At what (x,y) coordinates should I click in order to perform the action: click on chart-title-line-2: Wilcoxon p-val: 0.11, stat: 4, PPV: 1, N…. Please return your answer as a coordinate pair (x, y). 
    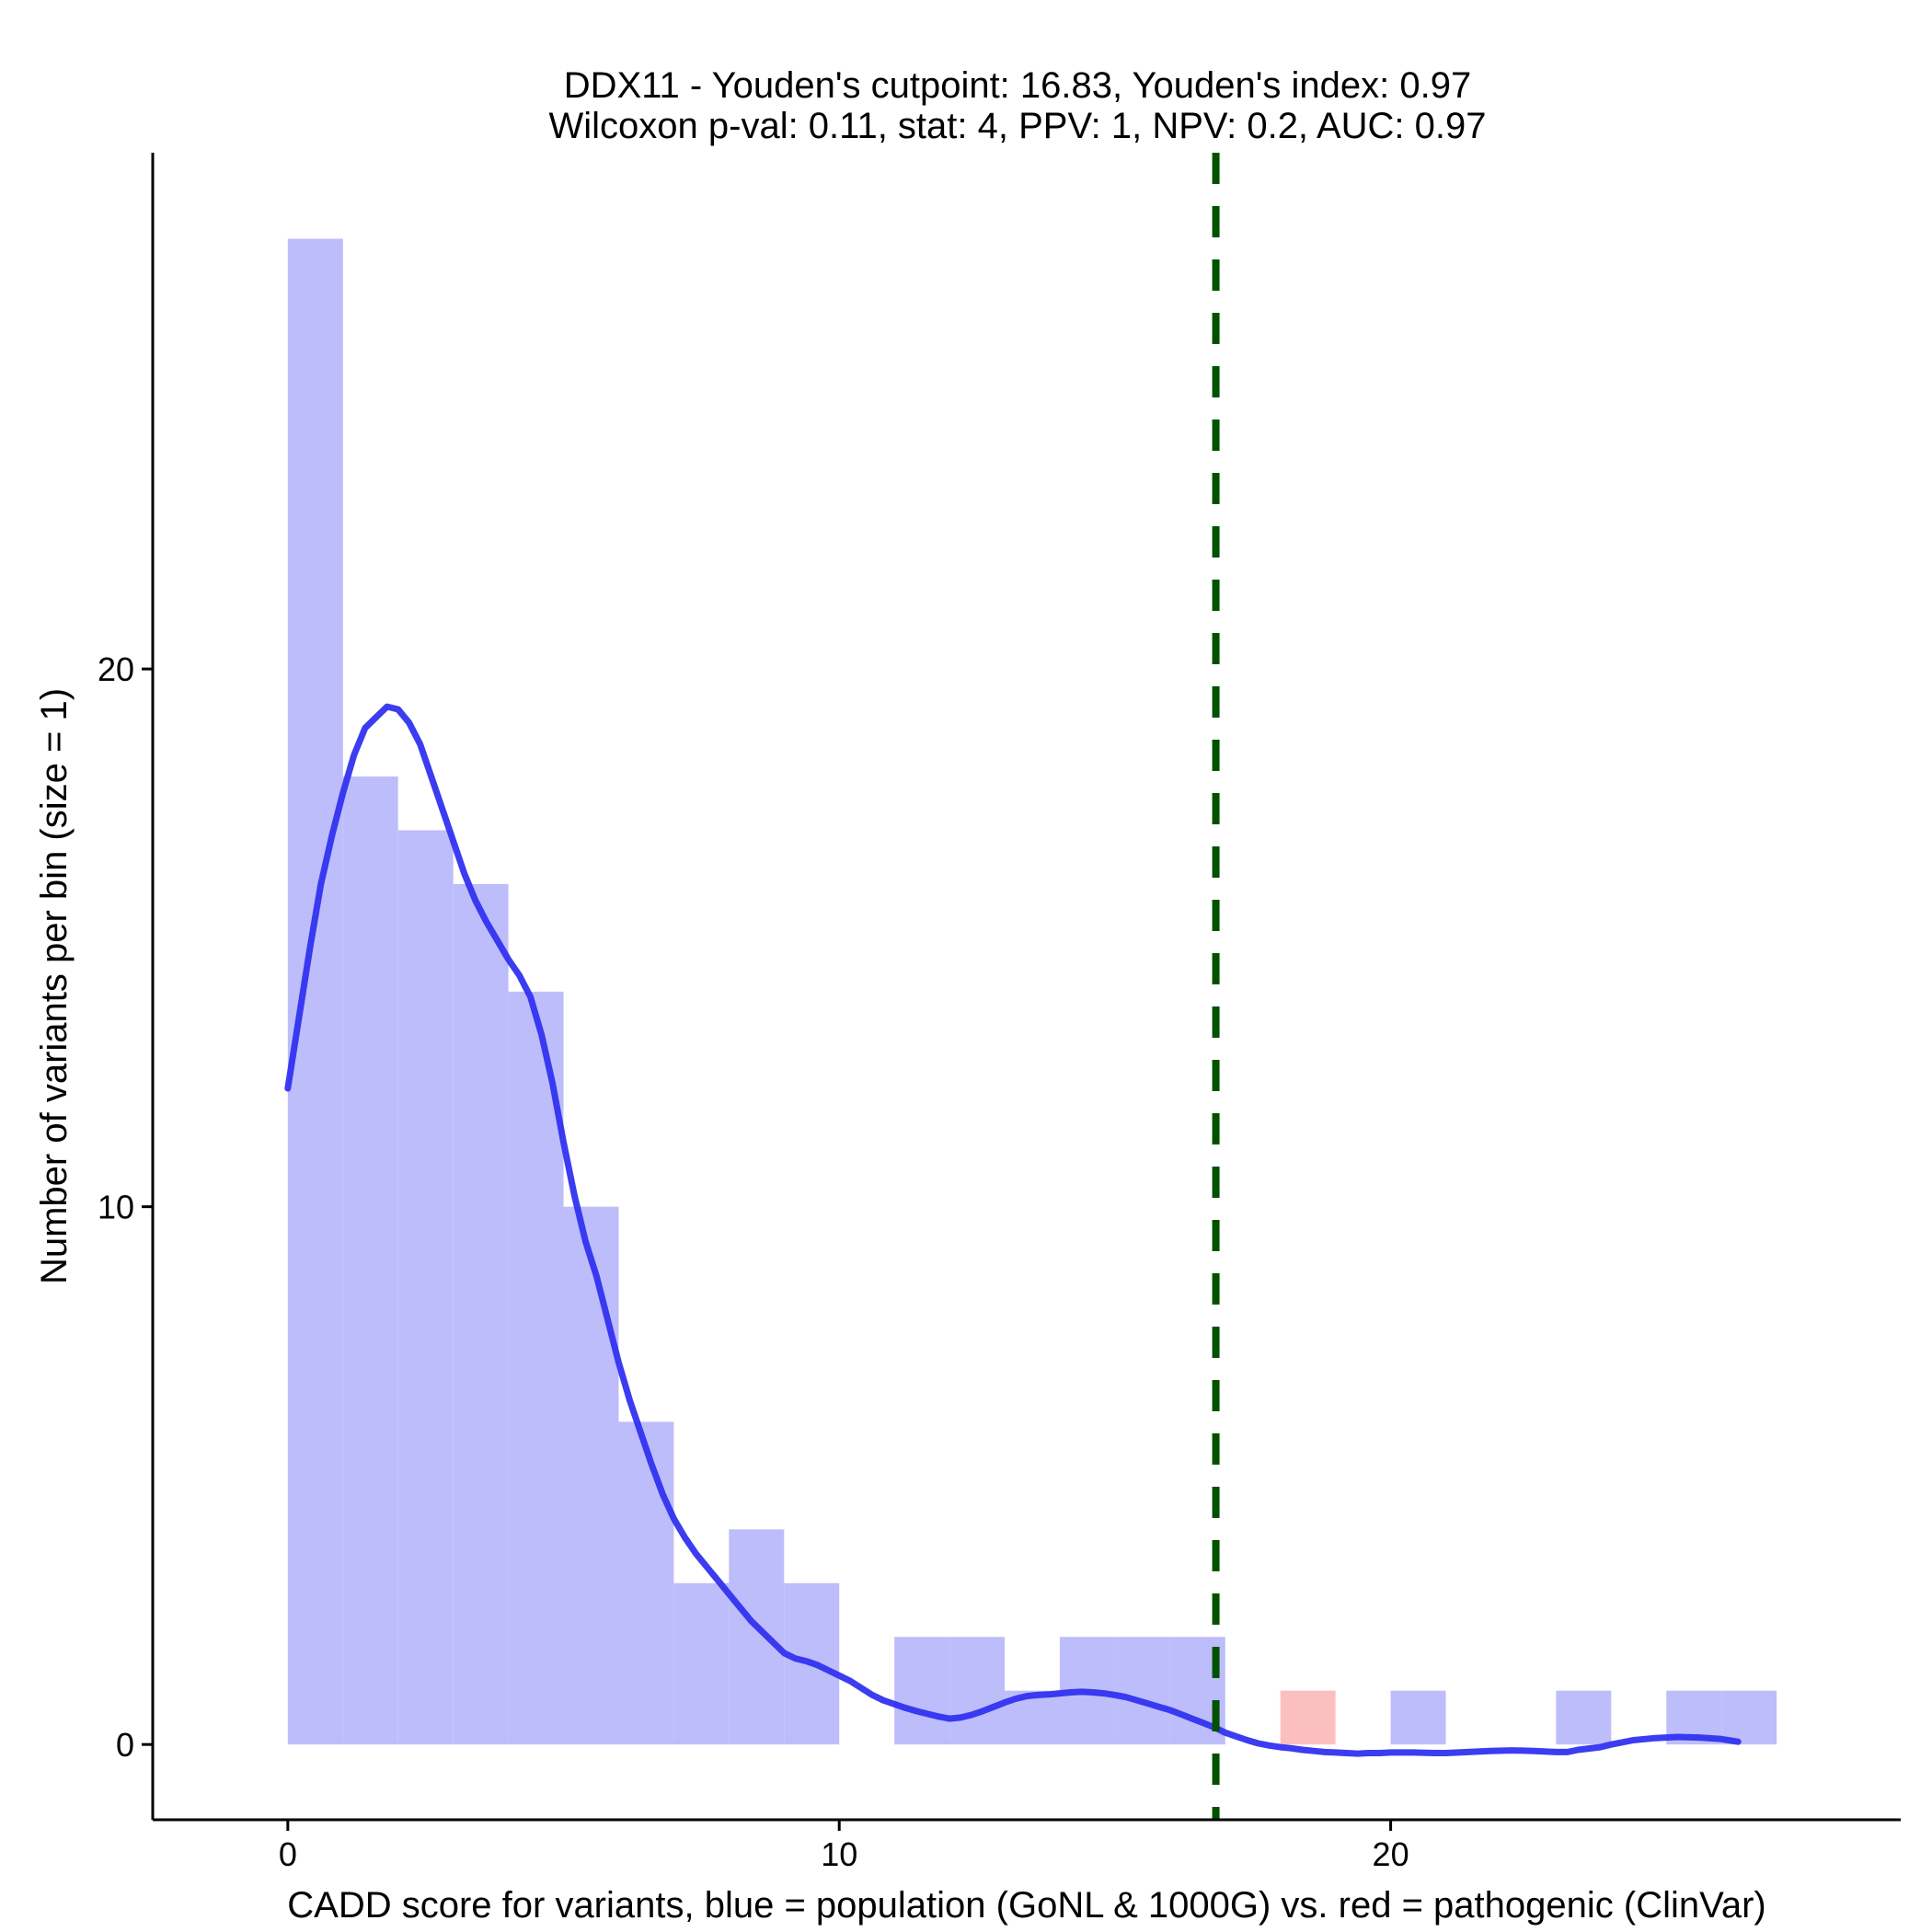
    Looking at the image, I should click on (1018, 126).